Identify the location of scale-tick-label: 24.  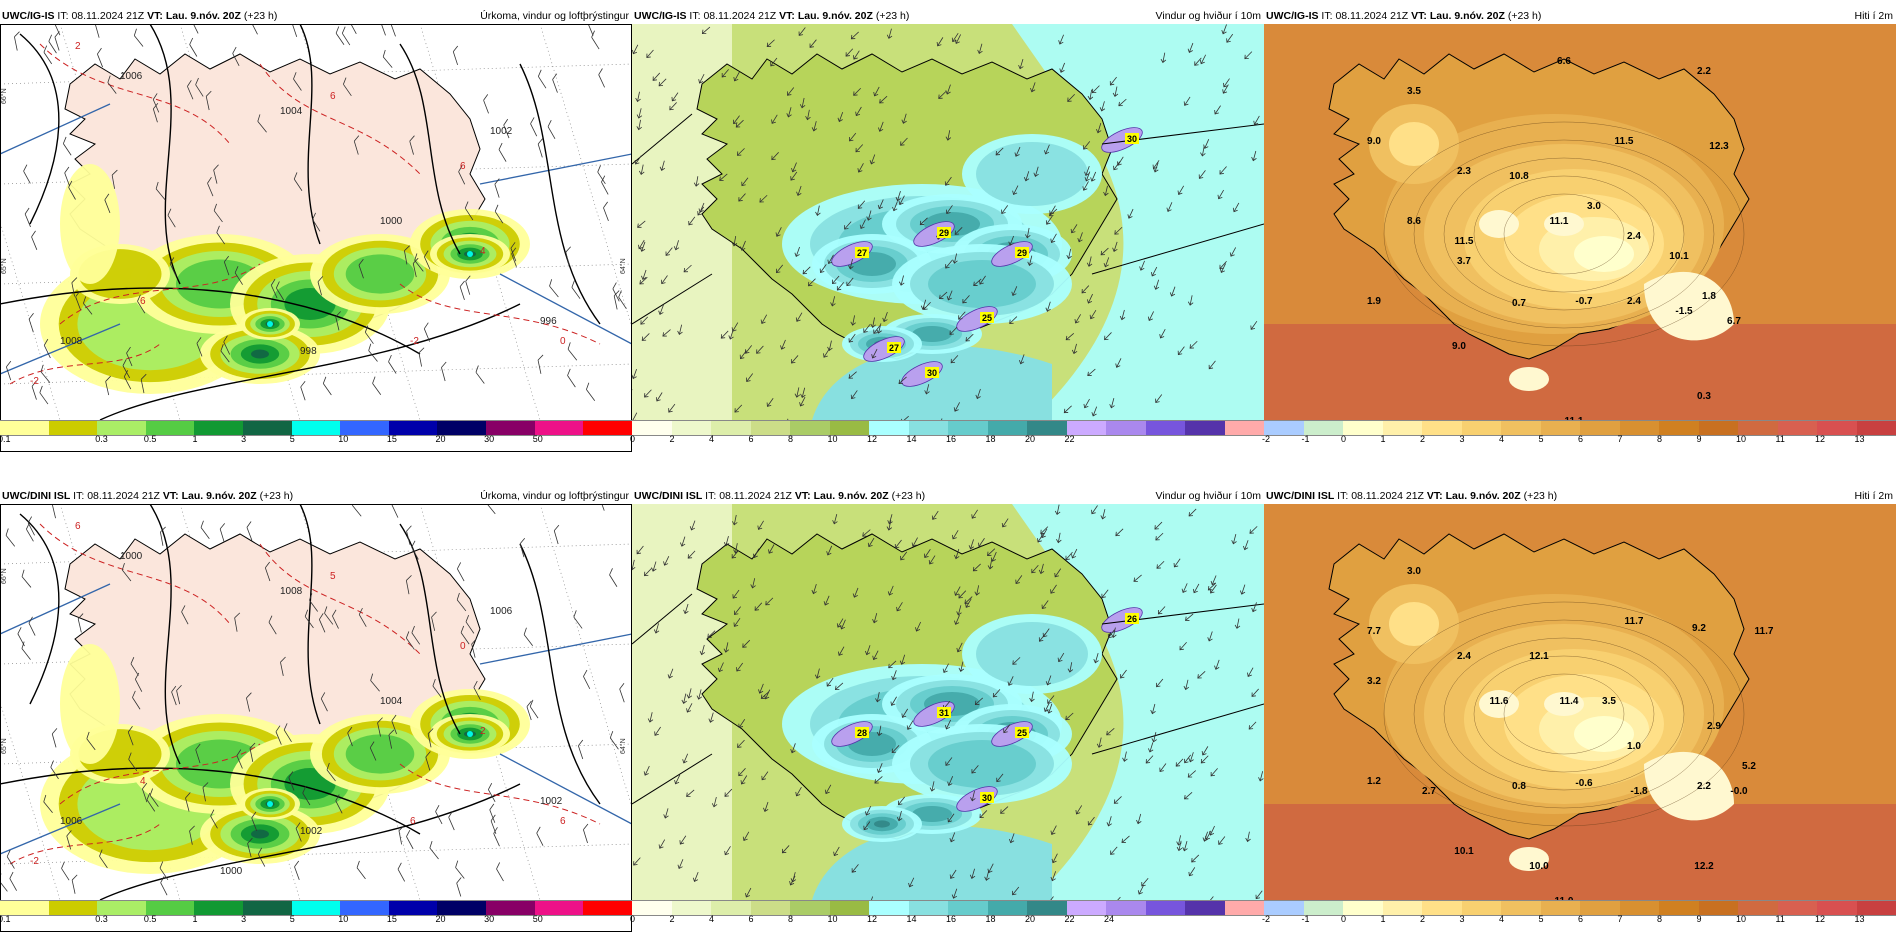
(1109, 919).